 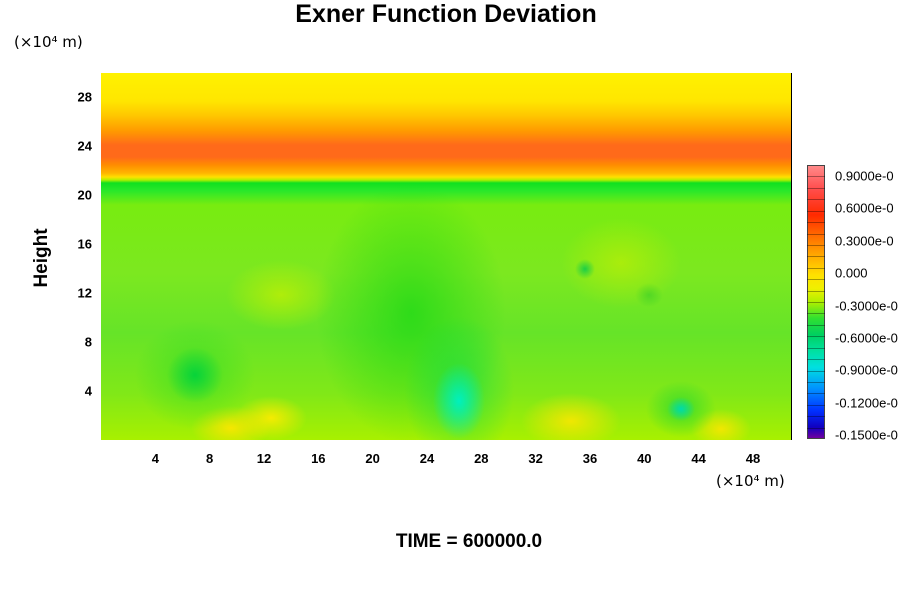 What do you see at coordinates (469, 541) in the screenshot?
I see `time-label: TIME = 600000.0` at bounding box center [469, 541].